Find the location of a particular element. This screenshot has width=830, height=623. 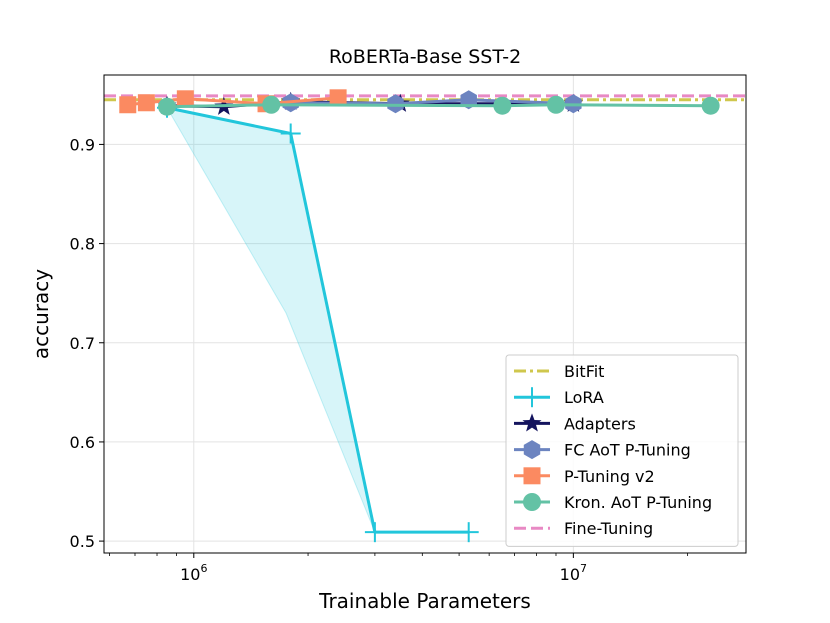

legend-item-bitfit: BitFit is located at coordinates (559, 371).